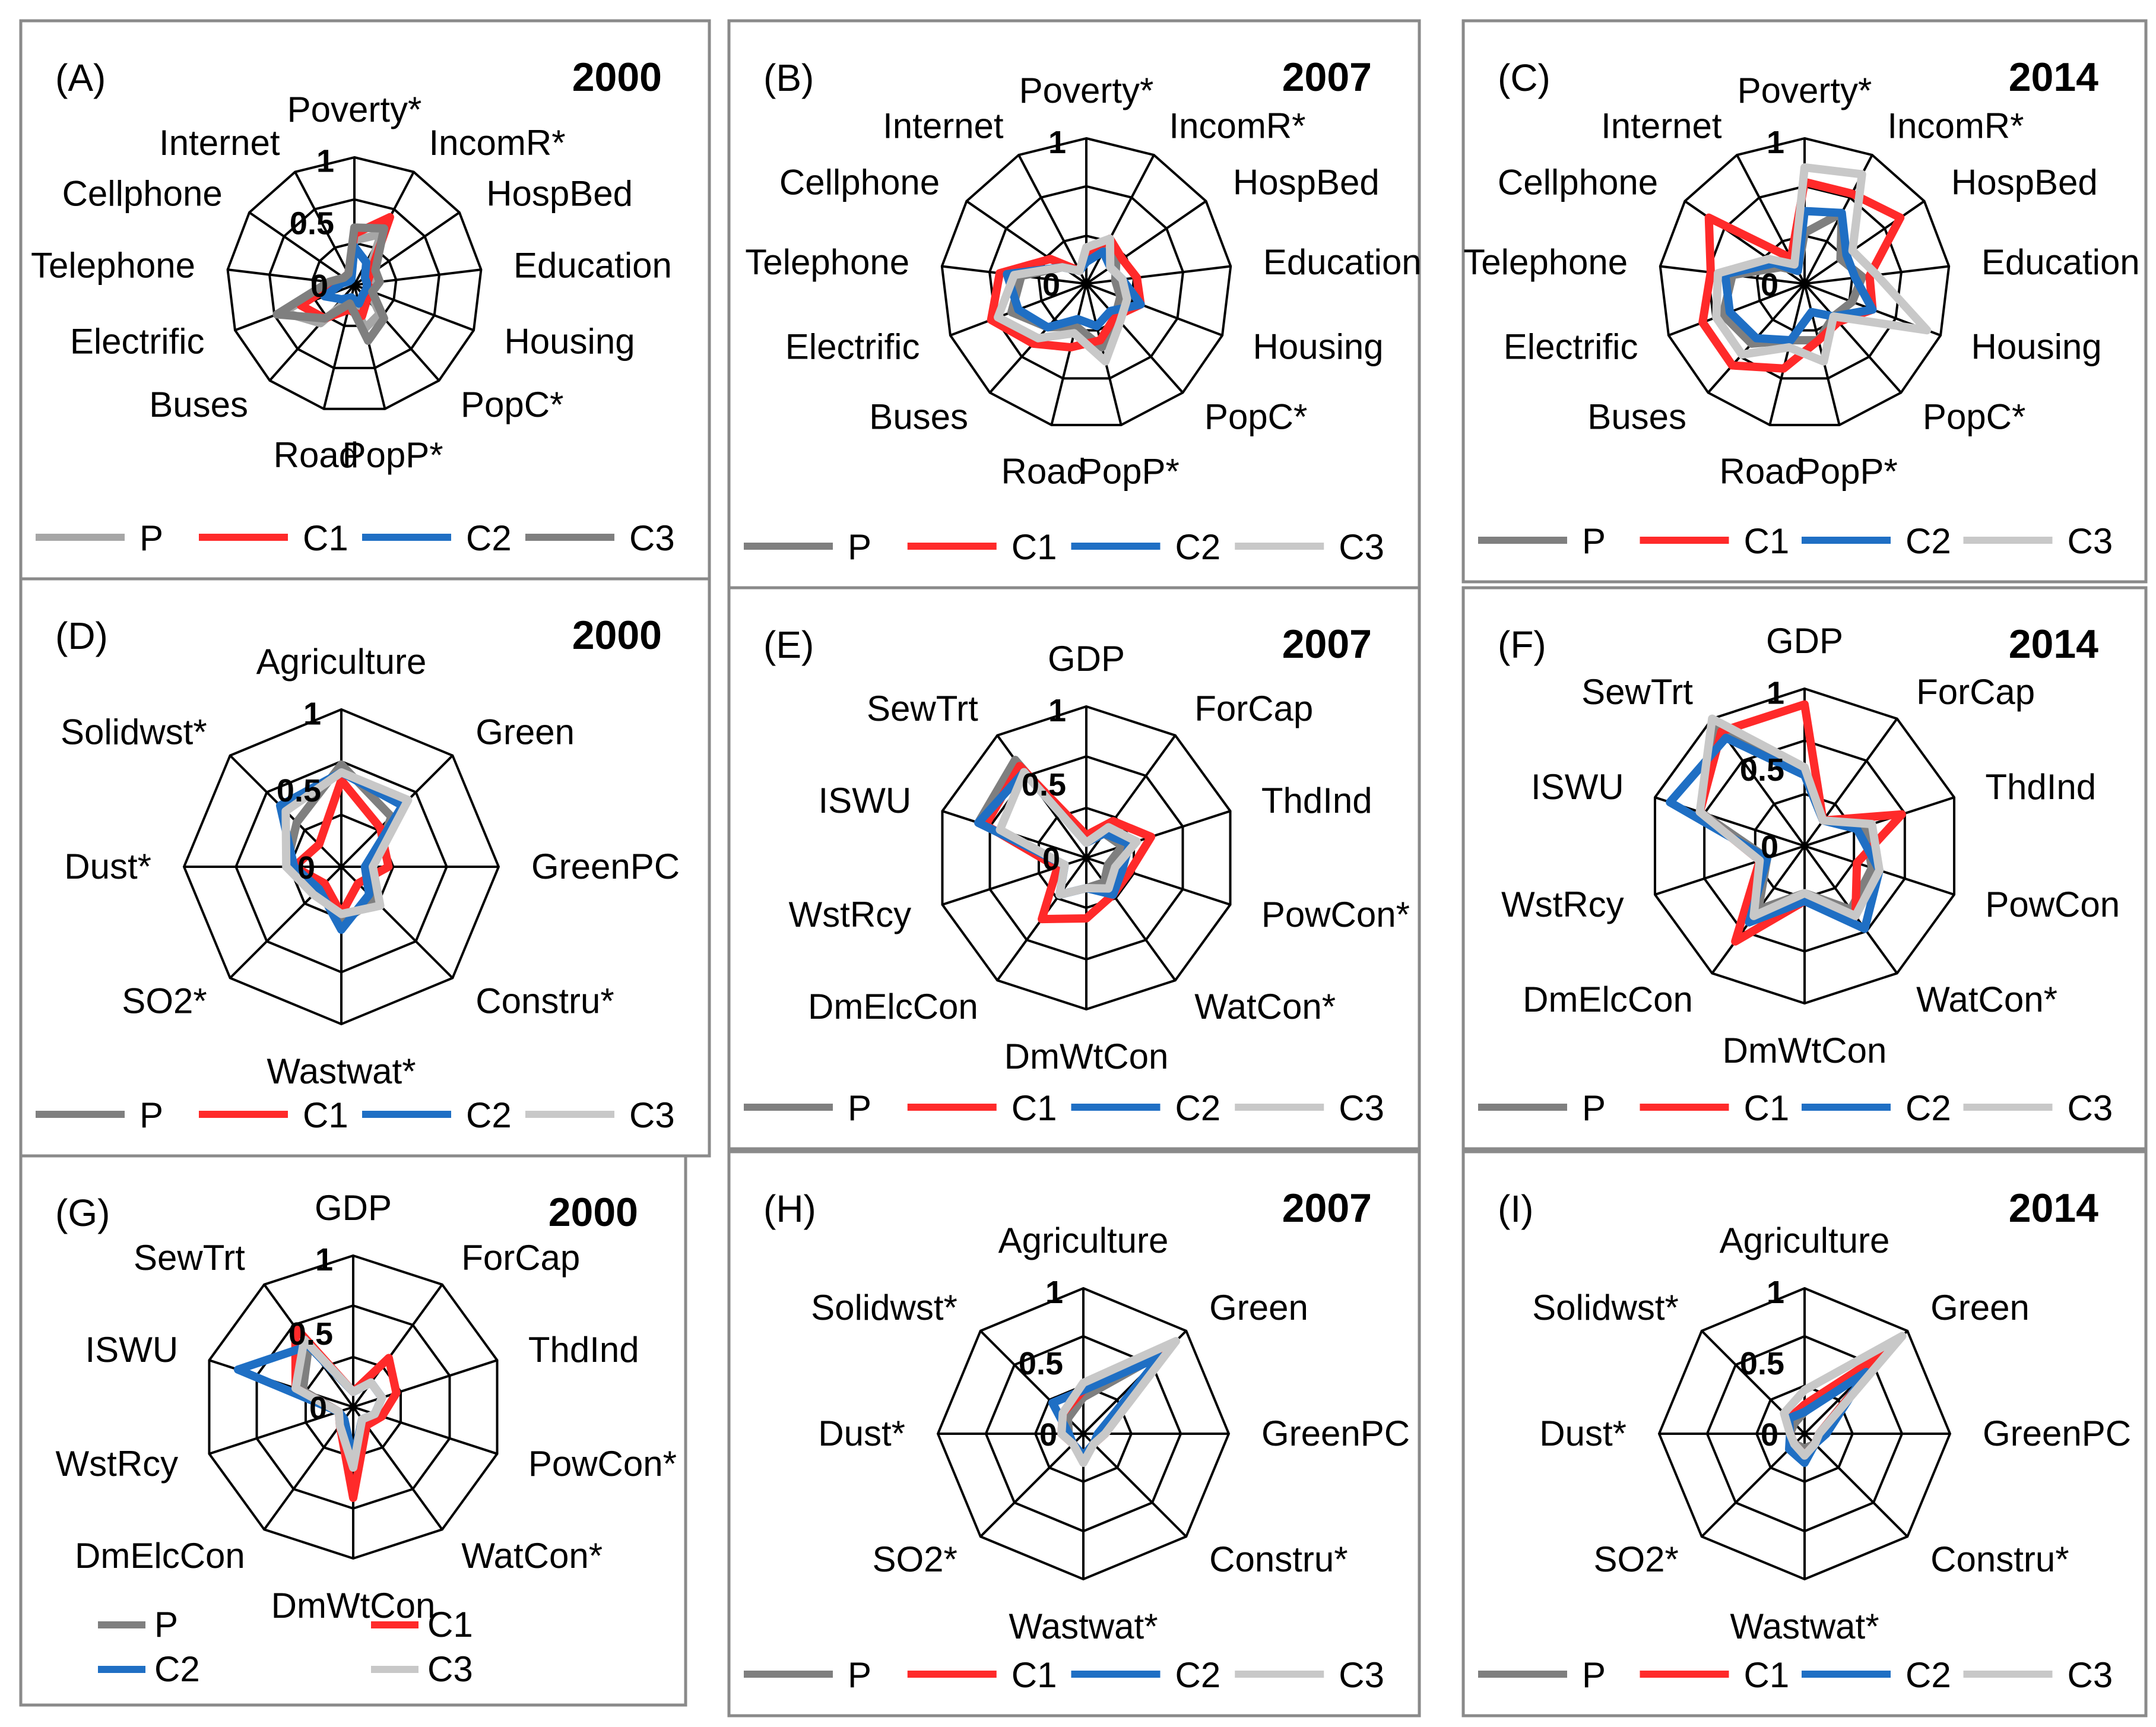 The height and width of the screenshot is (1727, 2156). I want to click on panel-label: (G), so click(82, 1213).